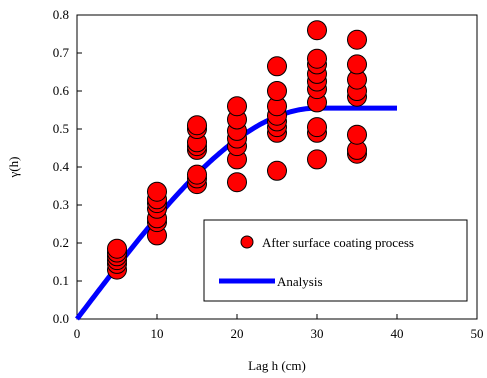 This screenshot has width=487, height=378. I want to click on y-axis-ticks: 0.0 0.1 0.2 0.3 0.4 0.5 0.6 0.7 0.8, so click(67, 166).